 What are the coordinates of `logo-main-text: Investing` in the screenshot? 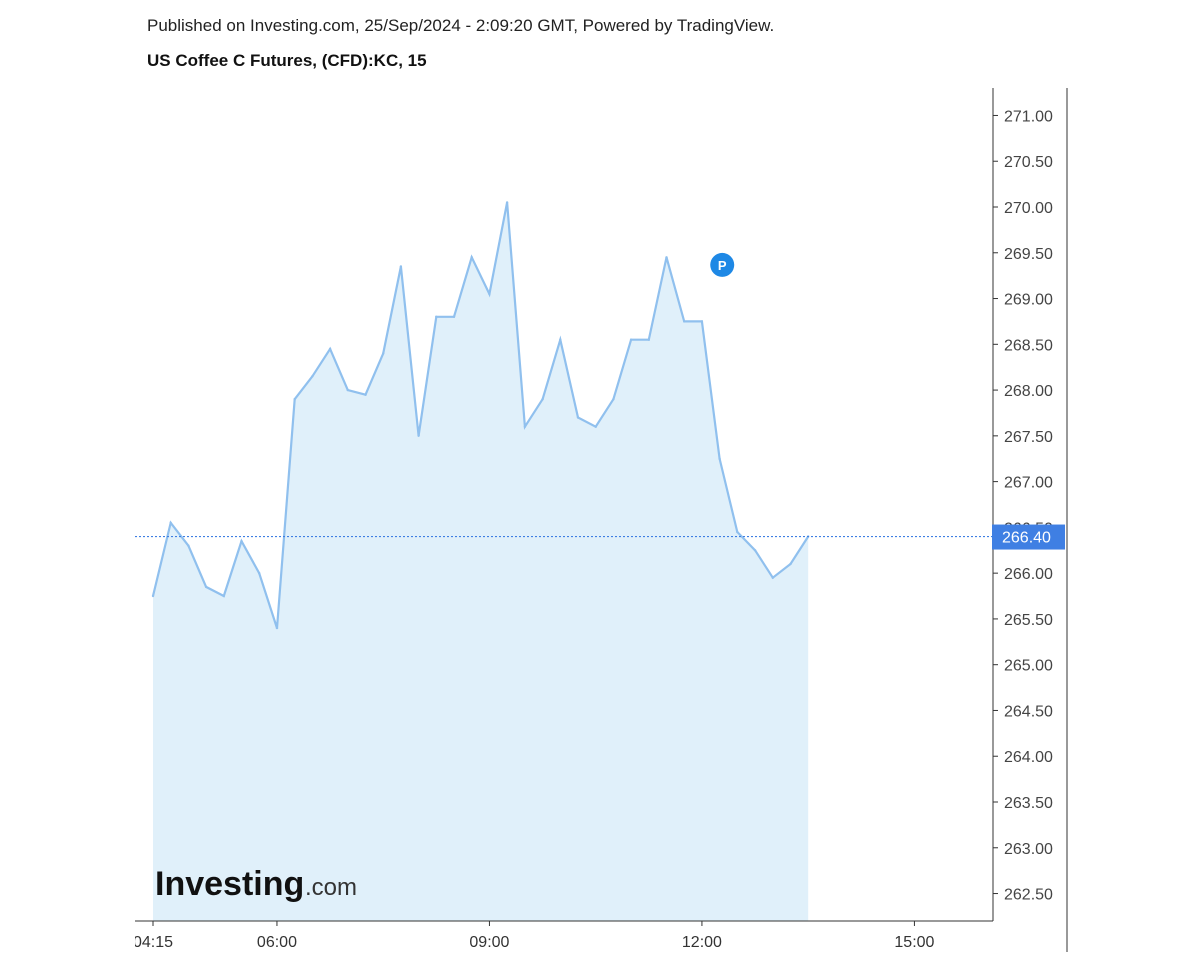 It's located at (229, 884).